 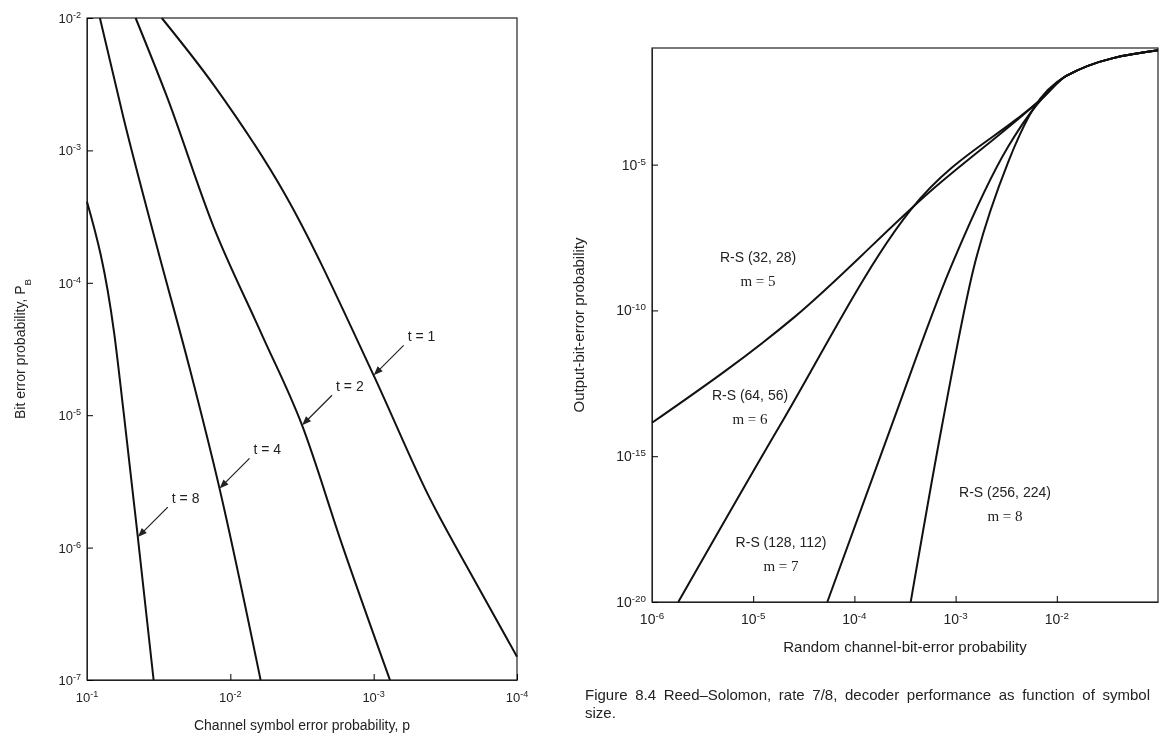 I want to click on y-tick-label: 10$^{-20}$, so click(x=631, y=601).